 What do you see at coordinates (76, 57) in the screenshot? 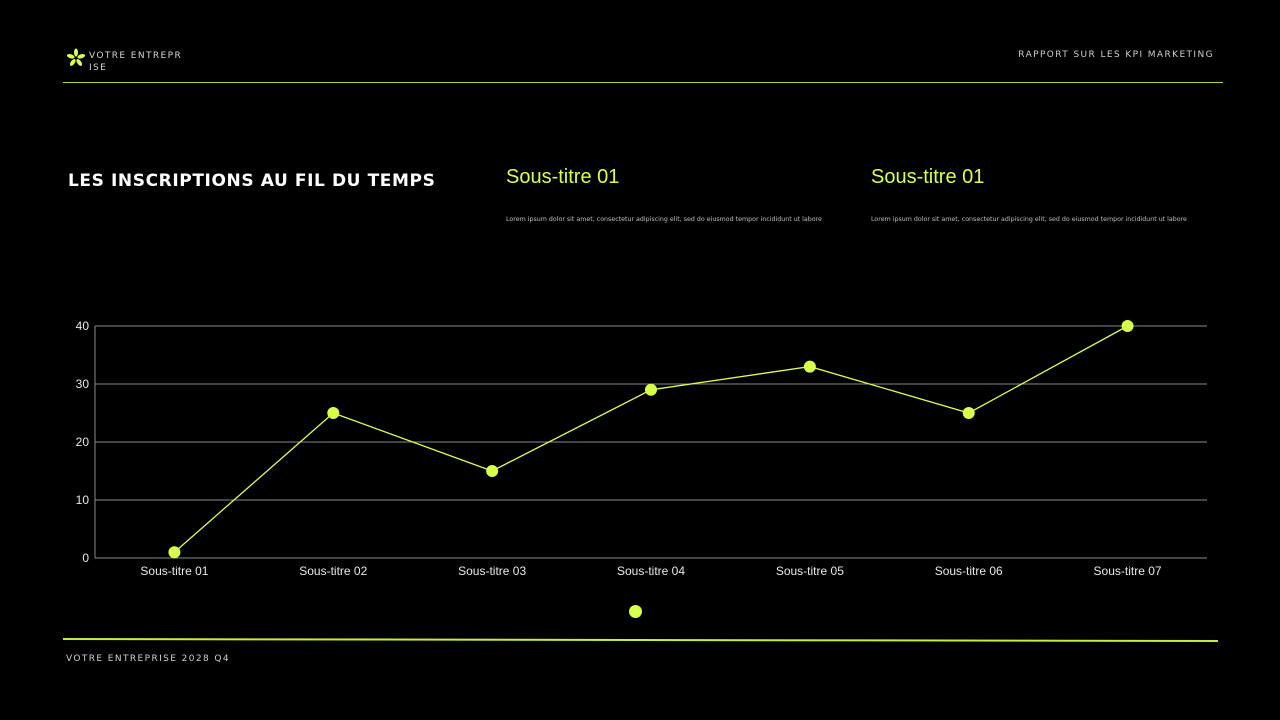
I see `asterisk-flower-icon` at bounding box center [76, 57].